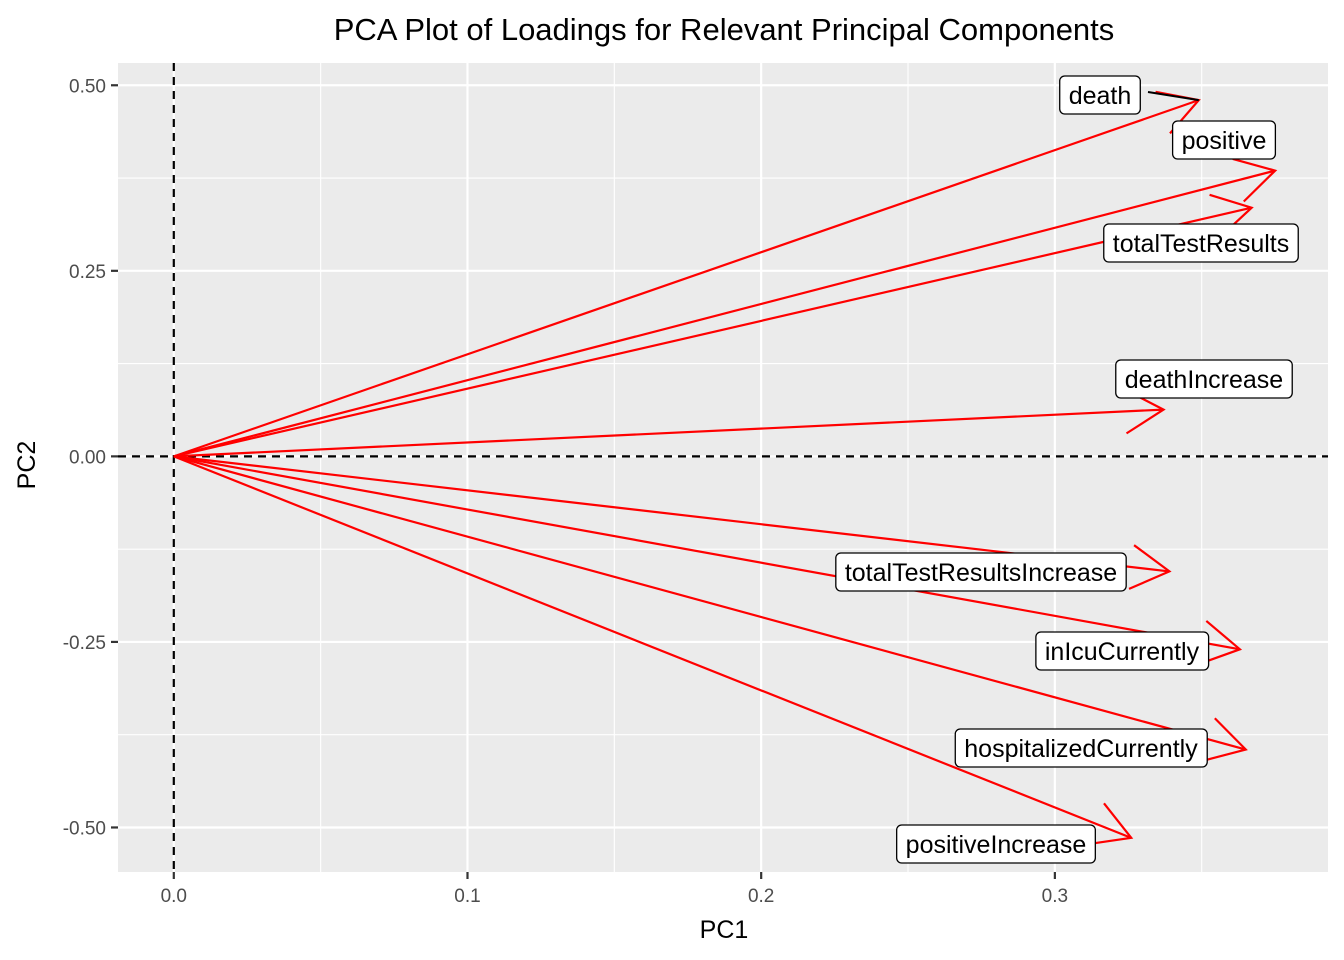 This screenshot has height=960, width=1344. I want to click on loading-arrow-totalTestResultsIncrease, so click(672, 522).